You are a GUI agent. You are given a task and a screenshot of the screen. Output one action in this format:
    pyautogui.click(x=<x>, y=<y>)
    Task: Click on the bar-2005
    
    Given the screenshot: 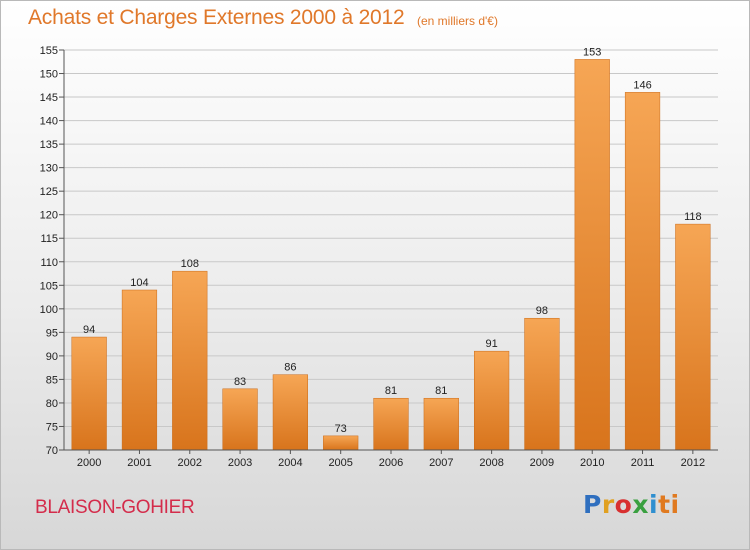 What is the action you would take?
    pyautogui.click(x=341, y=443)
    